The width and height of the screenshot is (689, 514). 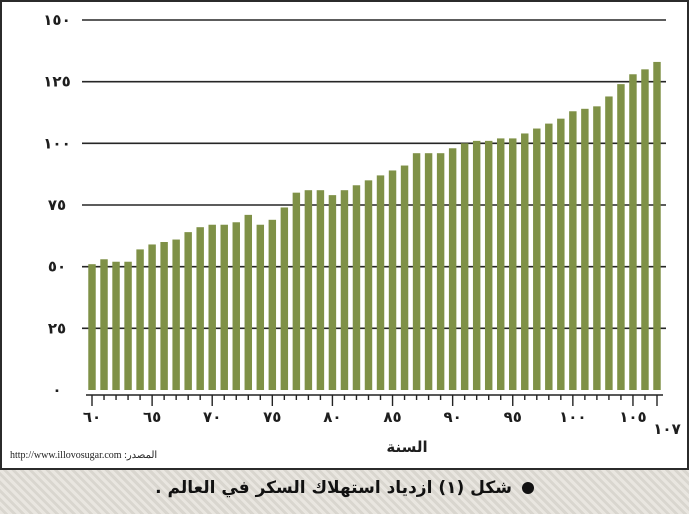 What do you see at coordinates (527, 488) in the screenshot?
I see `bullet-icon` at bounding box center [527, 488].